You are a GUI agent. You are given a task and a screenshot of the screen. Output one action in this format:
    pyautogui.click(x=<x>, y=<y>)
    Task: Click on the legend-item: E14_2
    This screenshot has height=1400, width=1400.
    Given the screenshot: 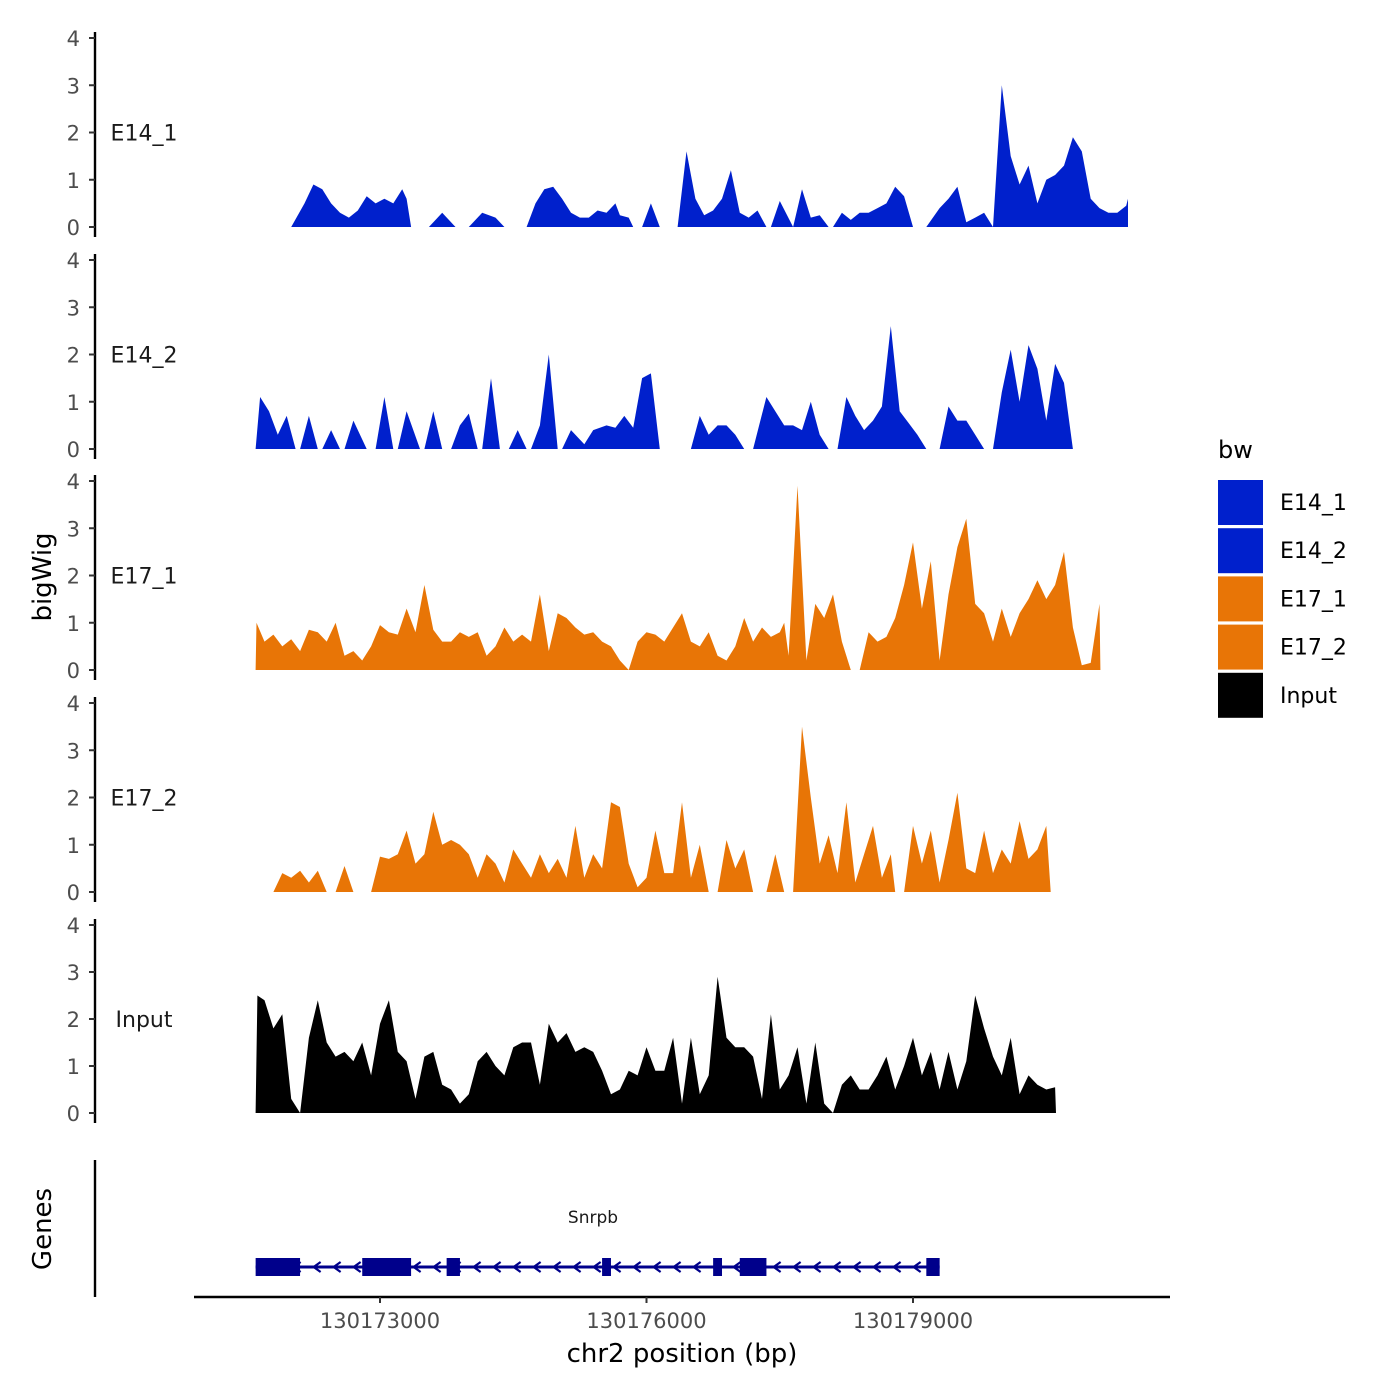 What is the action you would take?
    pyautogui.click(x=1282, y=551)
    